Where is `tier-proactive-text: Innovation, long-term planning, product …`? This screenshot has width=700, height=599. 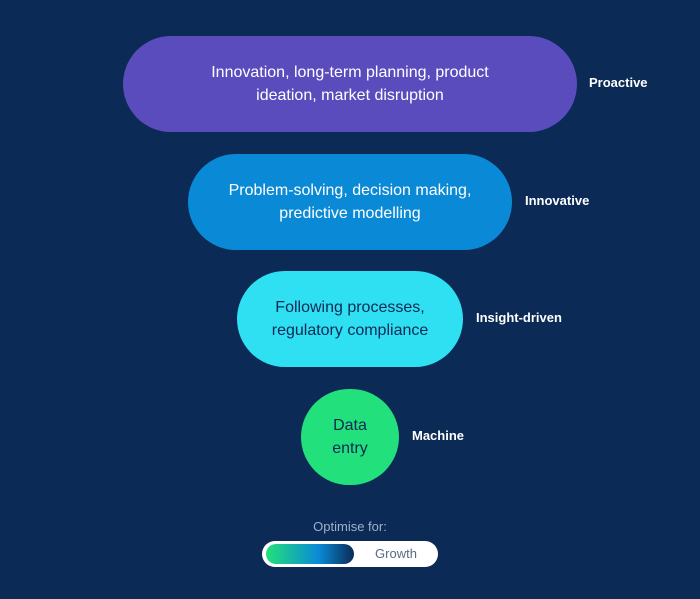 tier-proactive-text: Innovation, long-term planning, product … is located at coordinates (350, 84).